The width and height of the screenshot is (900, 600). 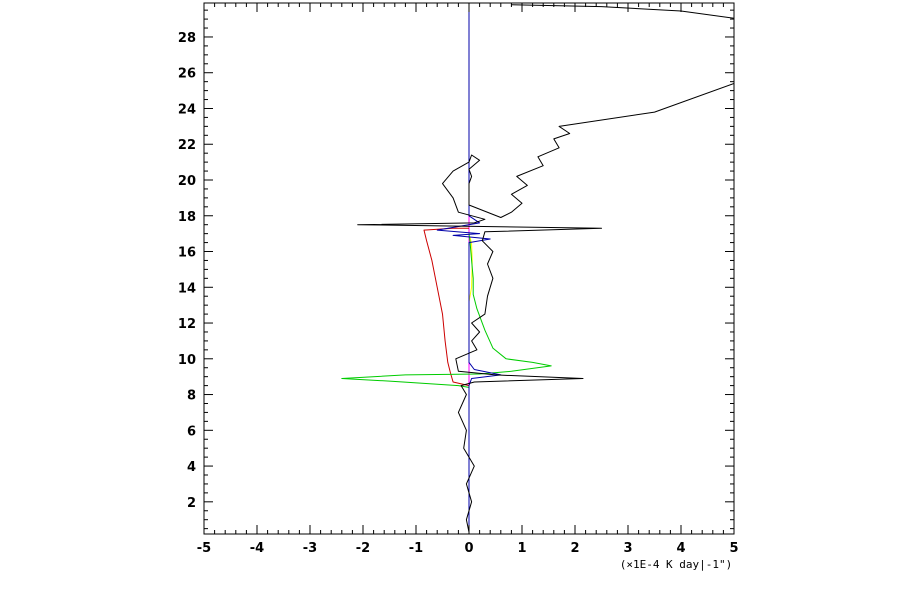 I want to click on y-tick-label: 16, so click(x=187, y=253).